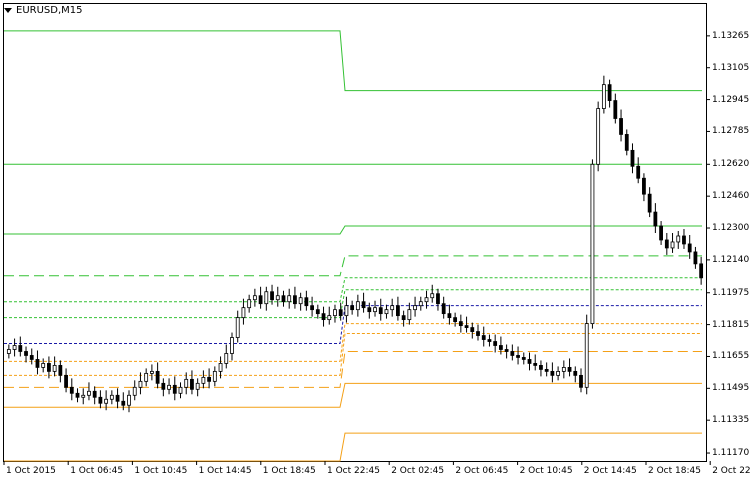 Image resolution: width=750 pixels, height=481 pixels. What do you see at coordinates (353, 342) in the screenshot?
I see `level-line-s1-mid` at bounding box center [353, 342].